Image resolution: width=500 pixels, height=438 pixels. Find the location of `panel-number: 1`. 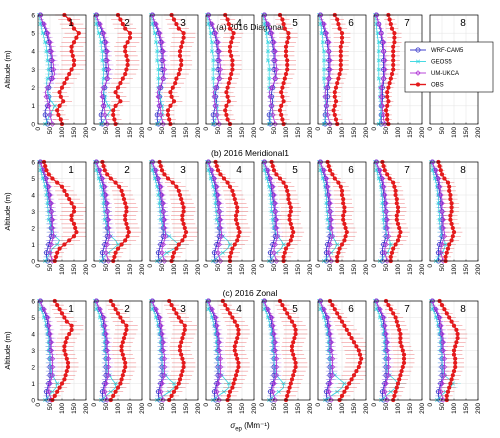

panel-number: 1 is located at coordinates (71, 23).